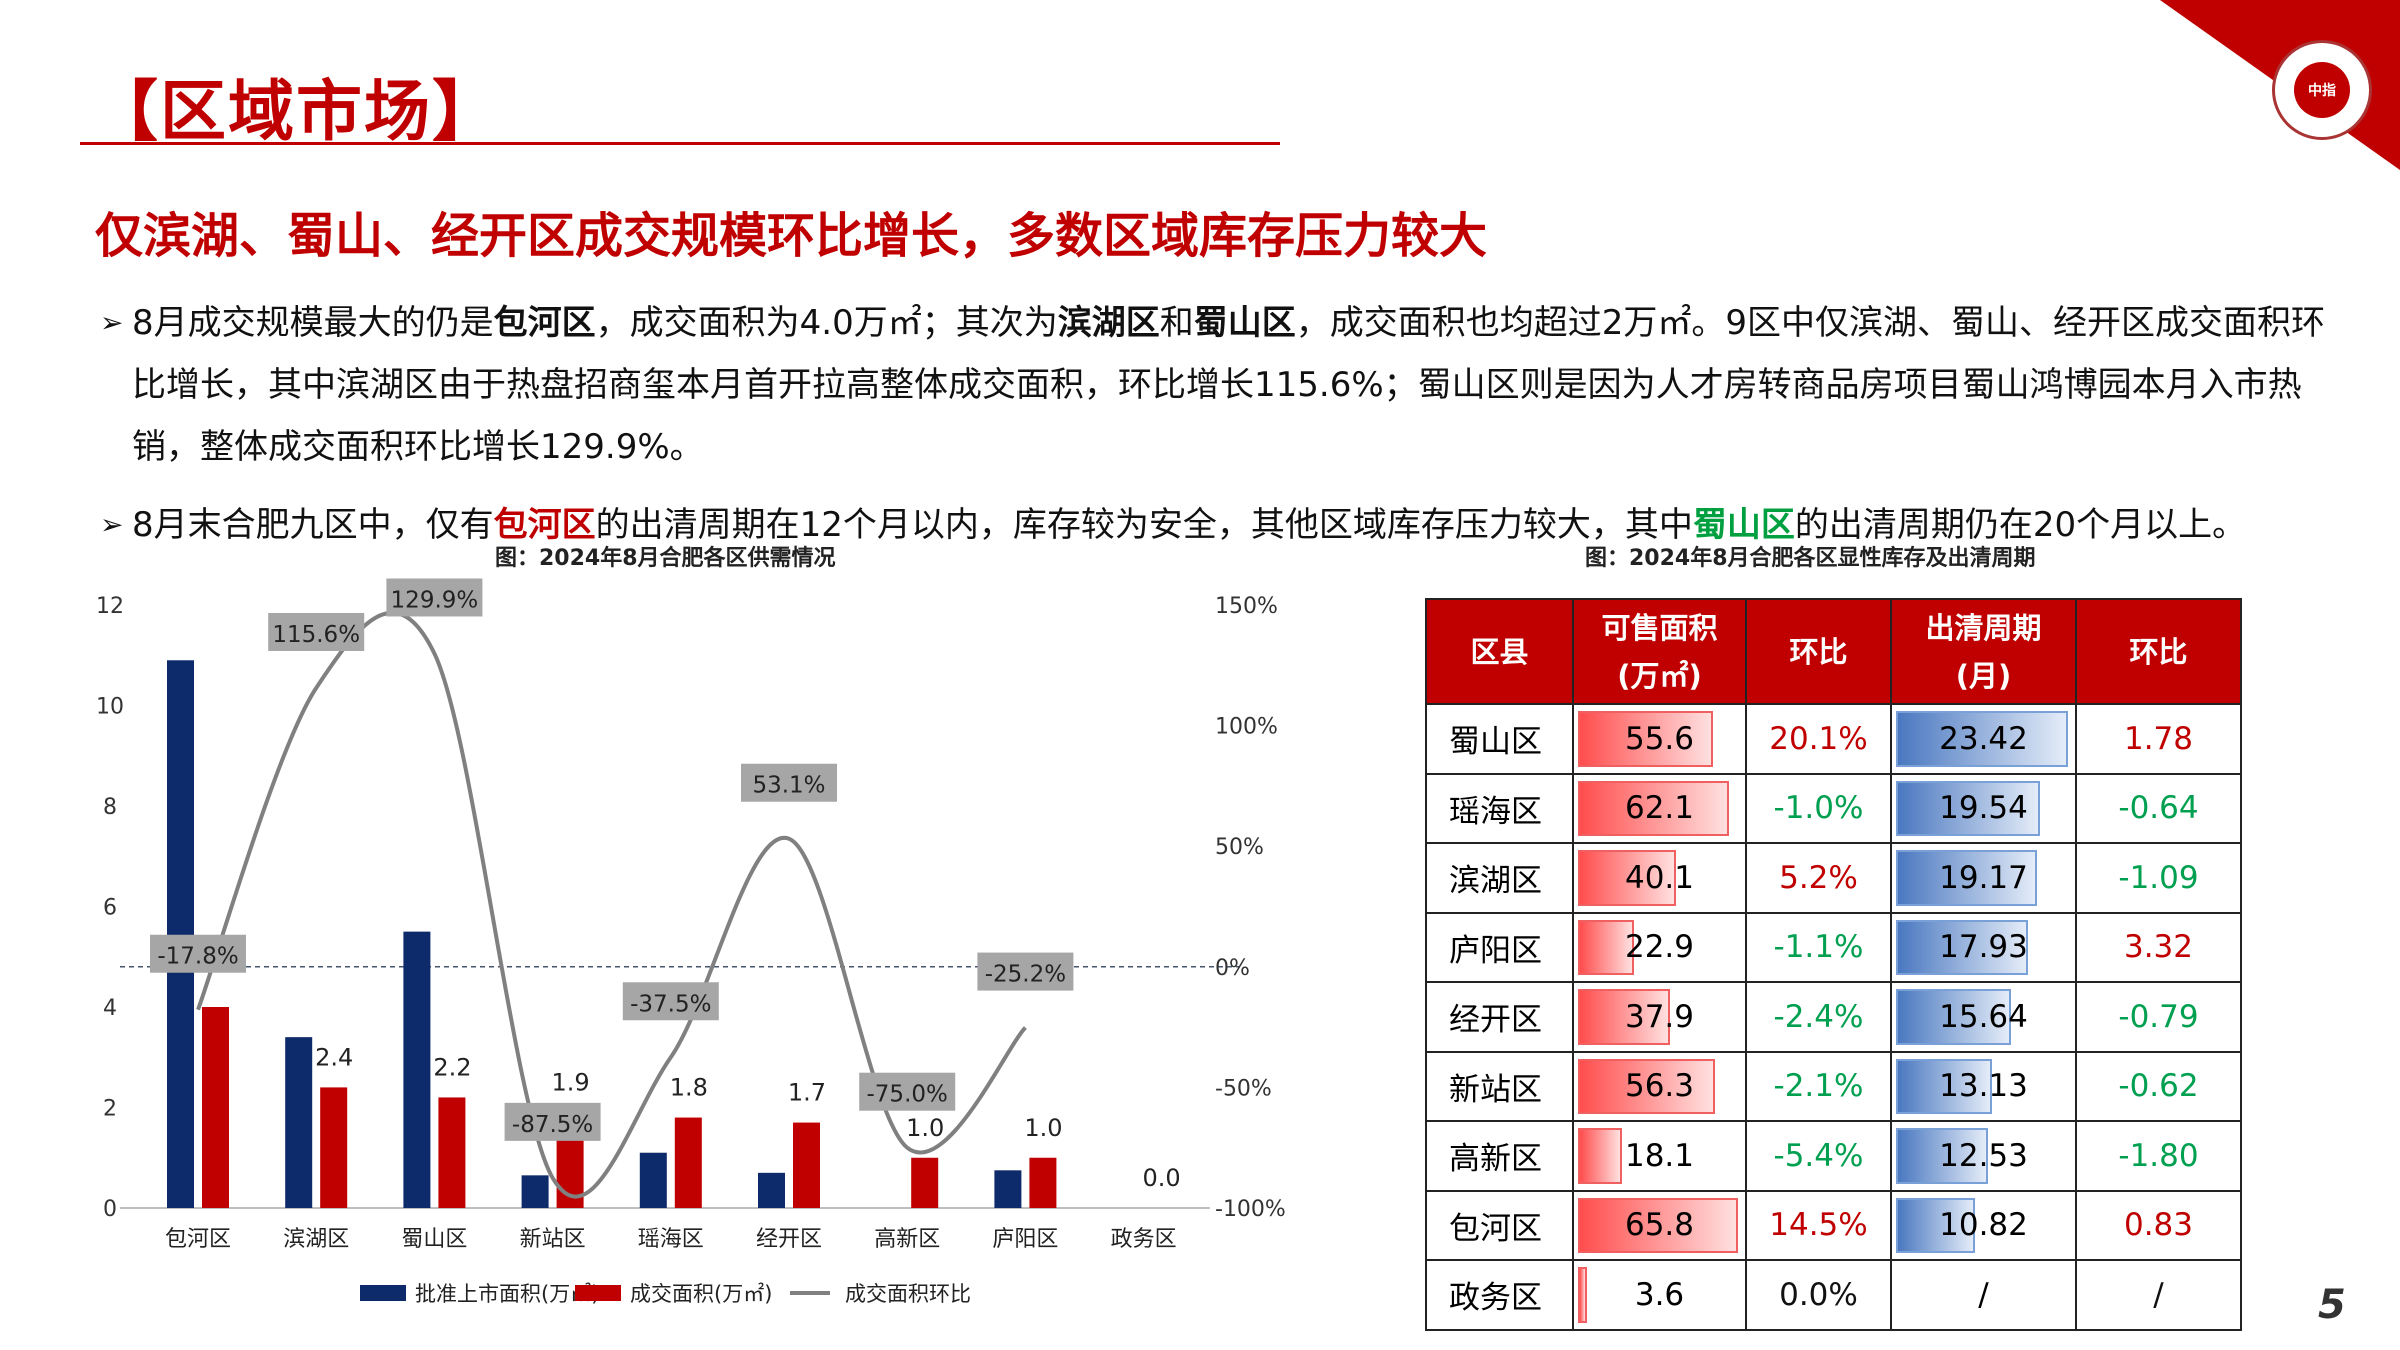  I want to click on legend-swatch, so click(383, 1293).